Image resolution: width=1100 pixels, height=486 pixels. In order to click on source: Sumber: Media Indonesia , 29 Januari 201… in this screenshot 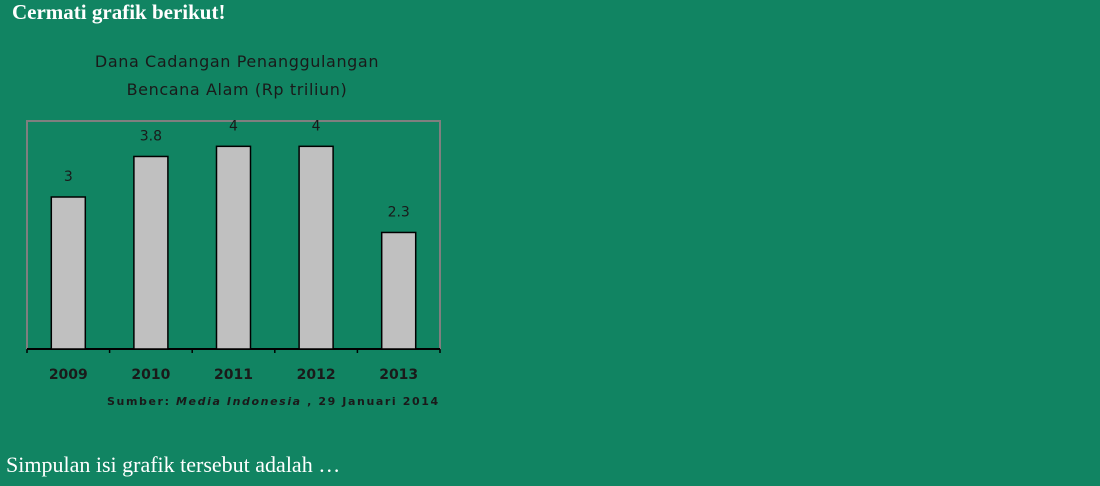, I will do `click(273, 401)`.